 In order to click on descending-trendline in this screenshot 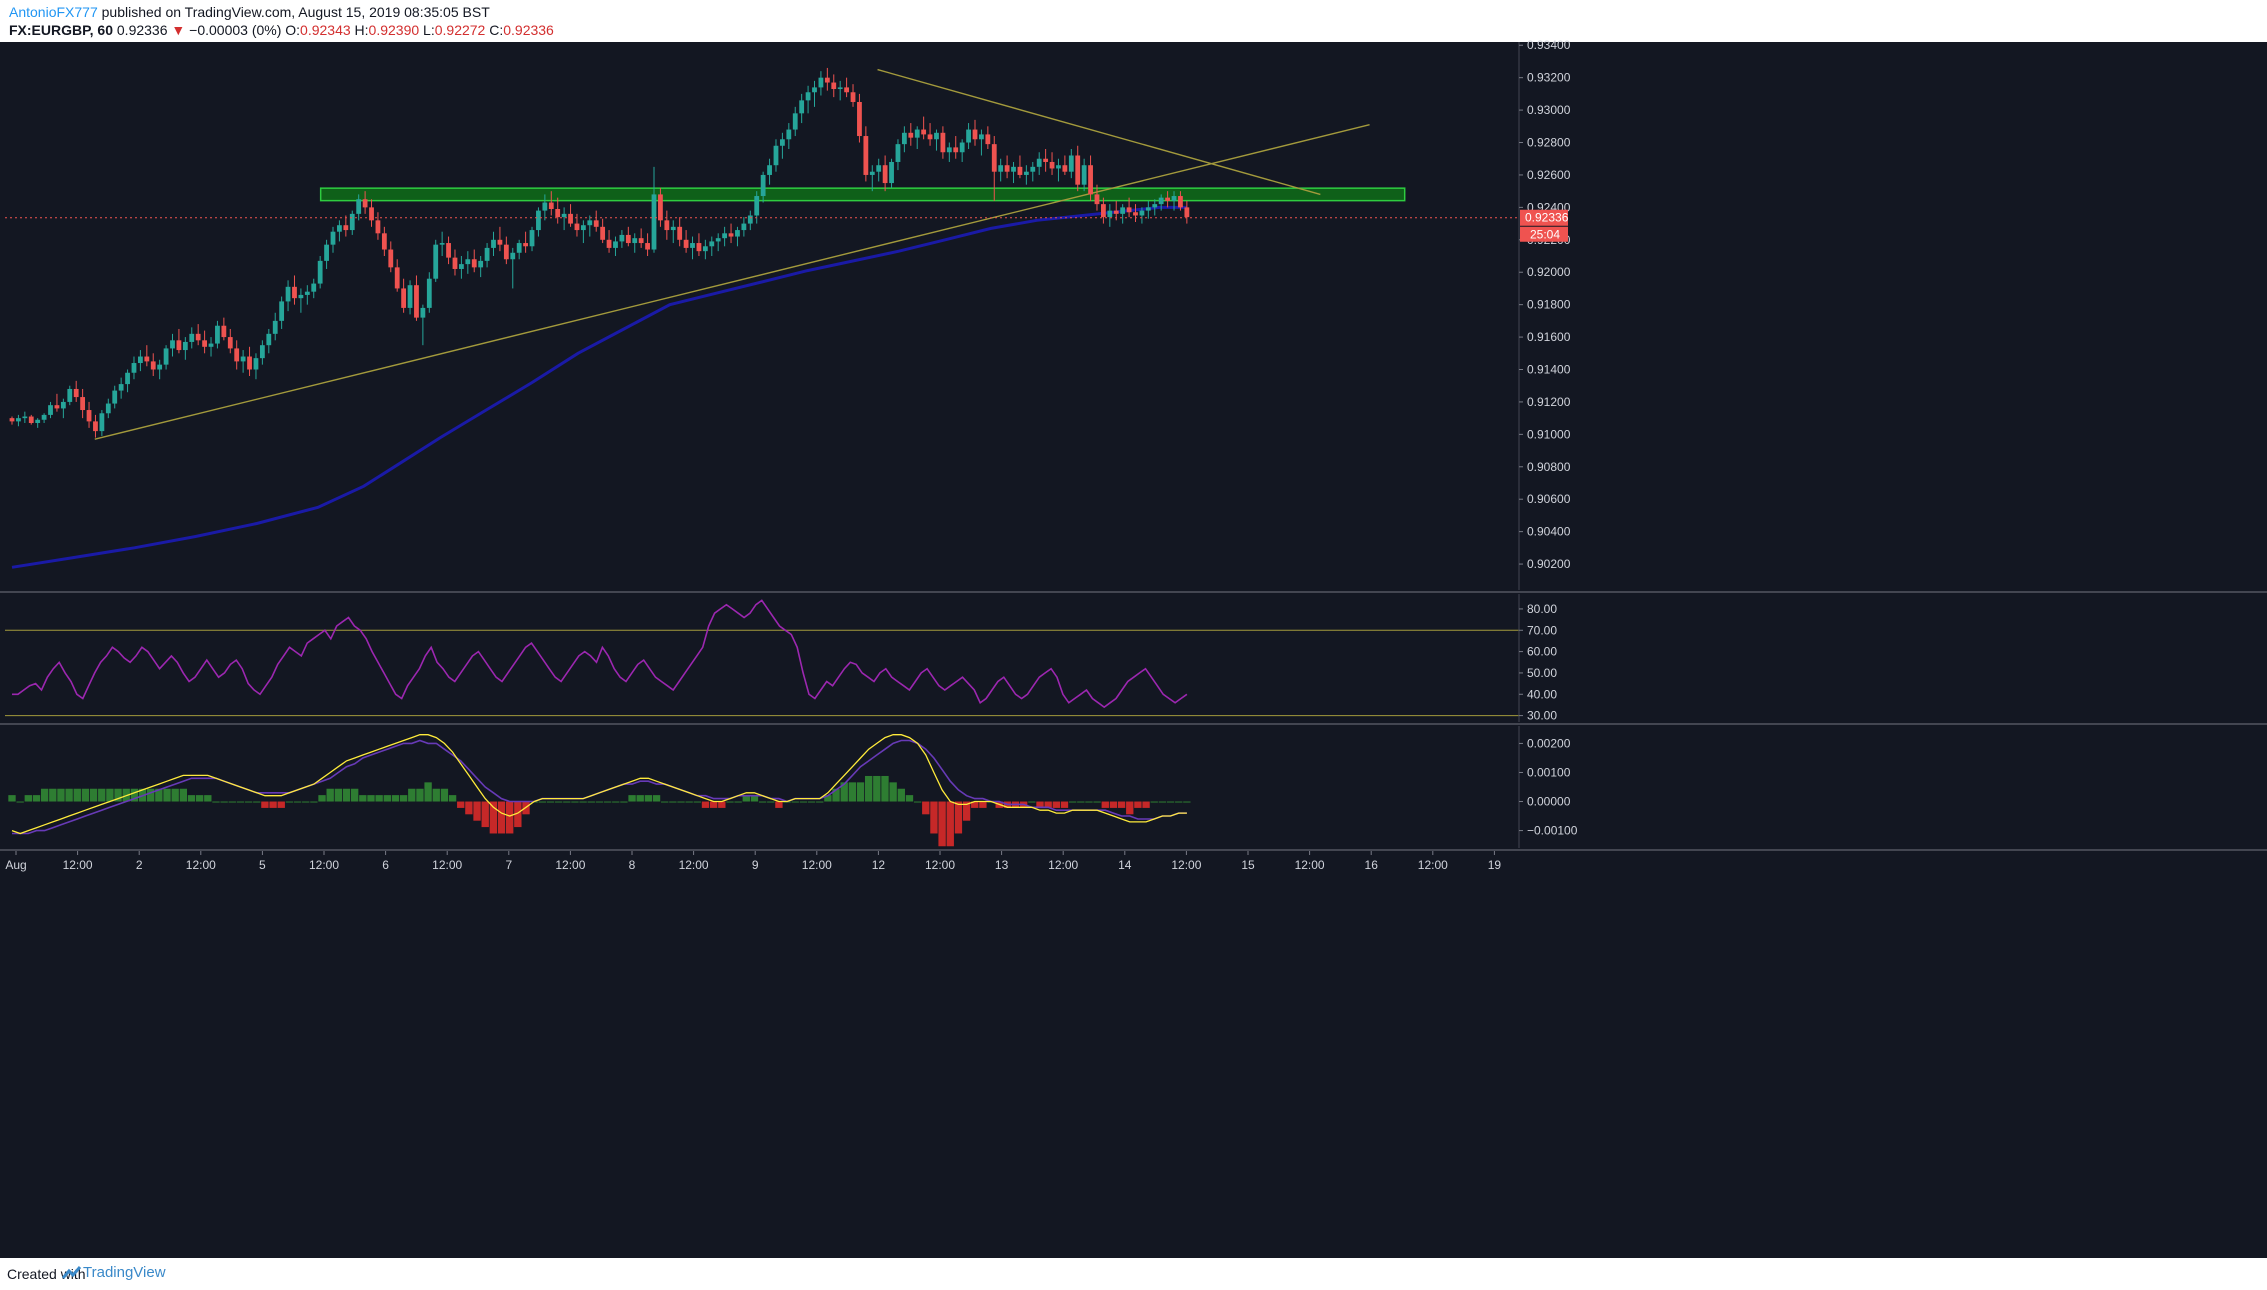, I will do `click(1099, 132)`.